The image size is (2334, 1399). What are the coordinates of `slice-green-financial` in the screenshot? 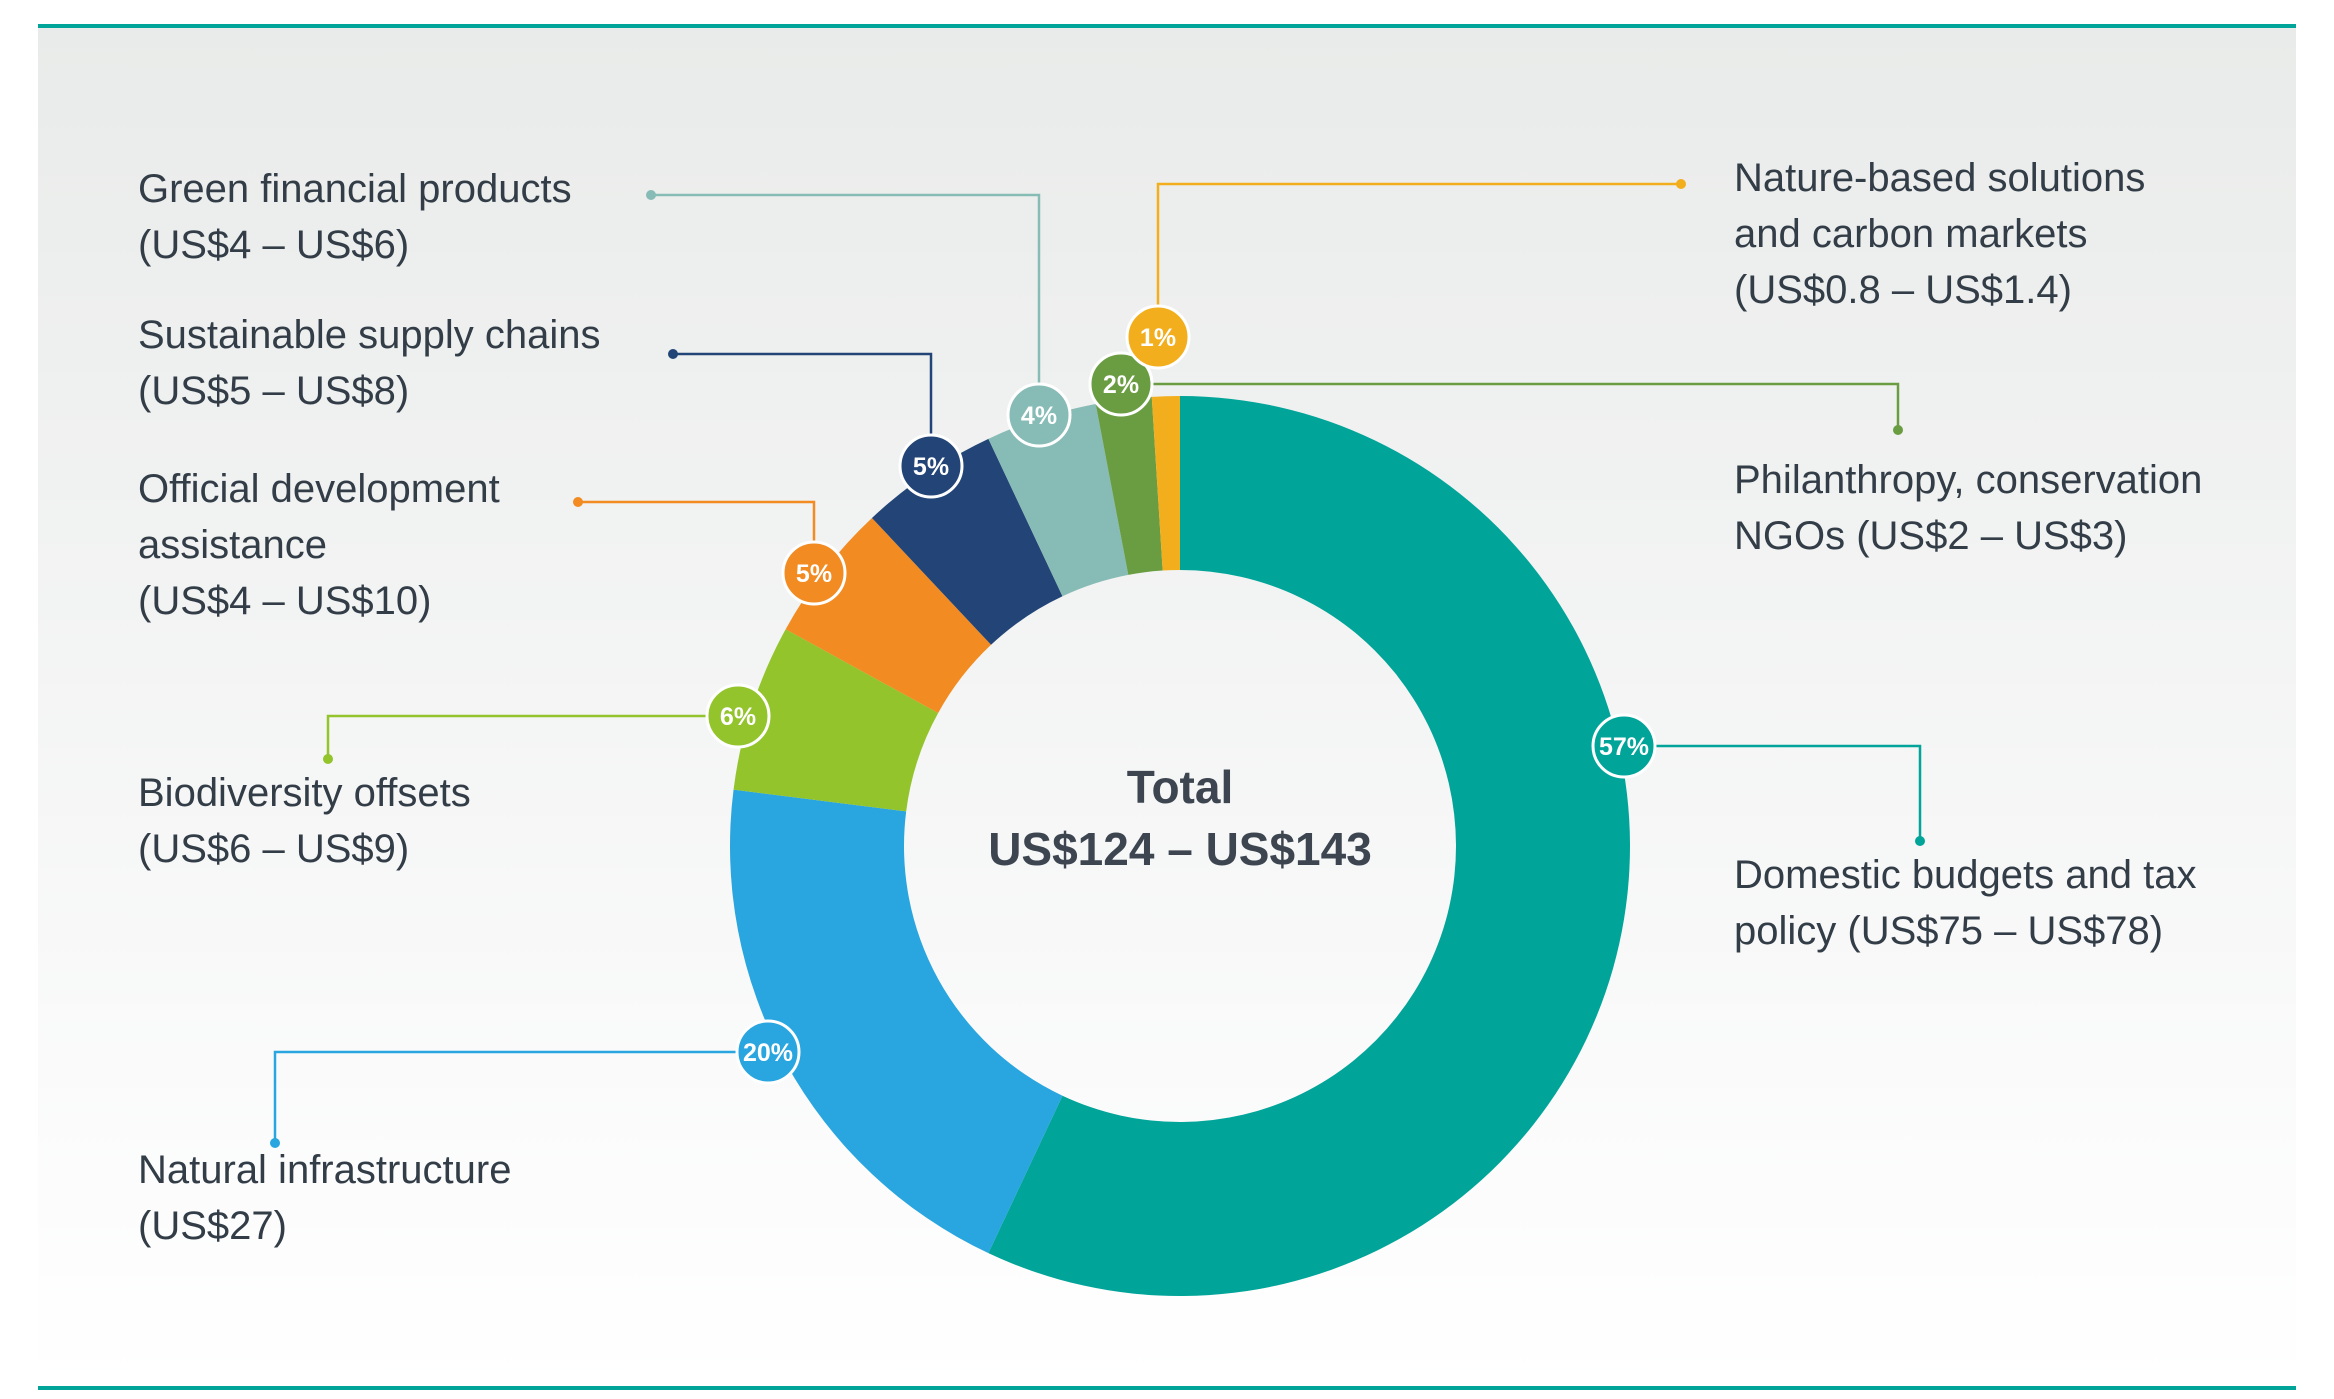 It's located at (1058, 500).